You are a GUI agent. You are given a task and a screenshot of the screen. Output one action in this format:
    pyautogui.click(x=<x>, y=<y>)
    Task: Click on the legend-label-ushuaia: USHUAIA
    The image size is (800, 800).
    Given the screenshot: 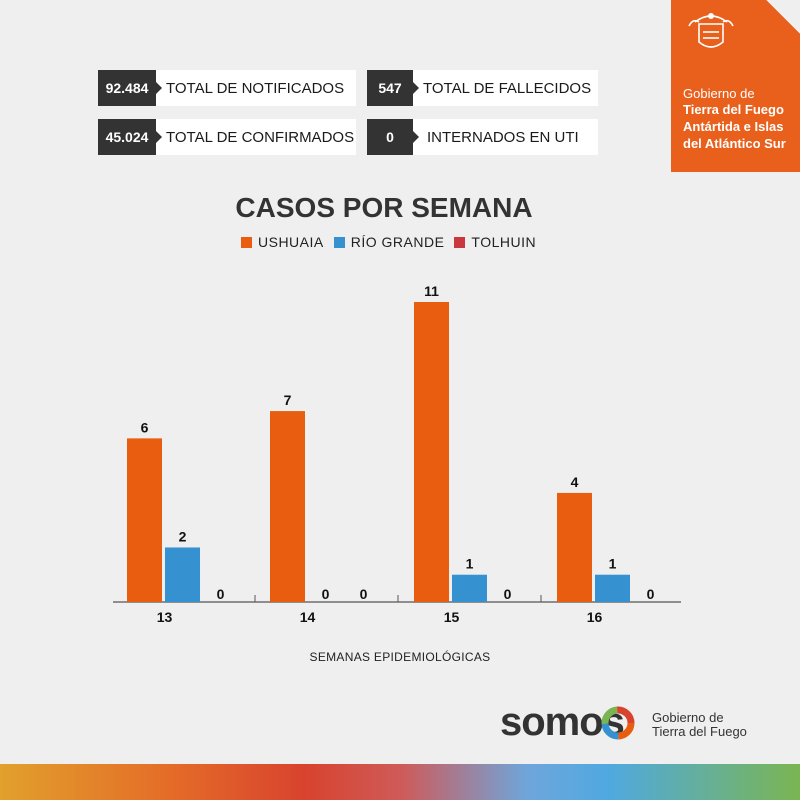 What is the action you would take?
    pyautogui.click(x=291, y=242)
    